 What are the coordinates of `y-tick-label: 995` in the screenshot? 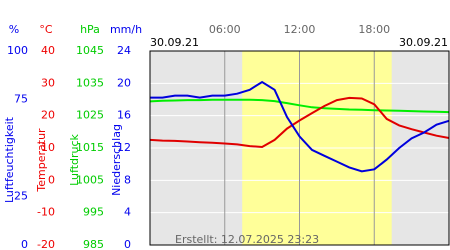 It's located at (93, 212).